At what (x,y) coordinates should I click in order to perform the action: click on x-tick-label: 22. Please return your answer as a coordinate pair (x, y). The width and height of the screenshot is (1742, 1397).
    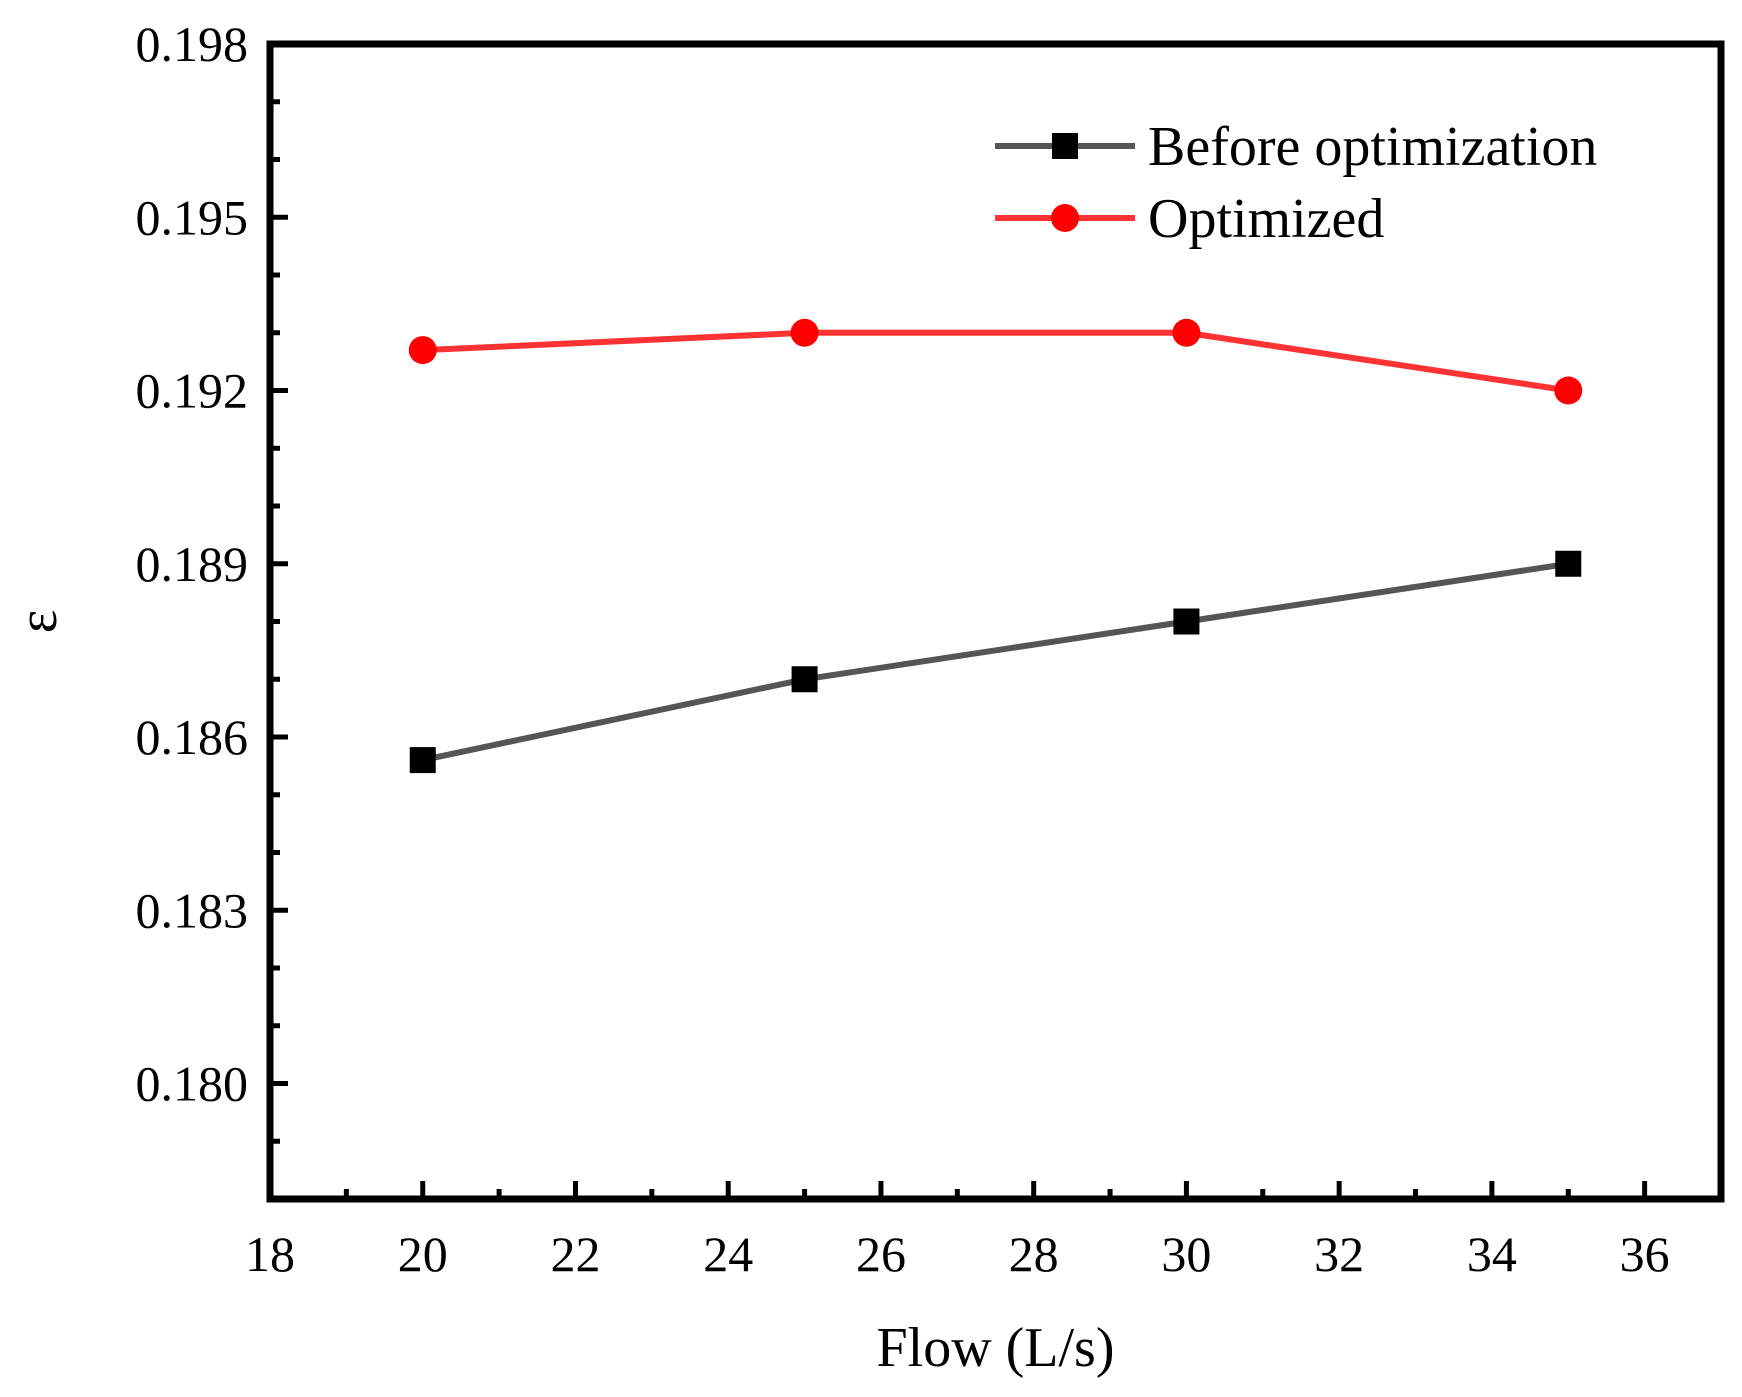
    Looking at the image, I should click on (575, 1254).